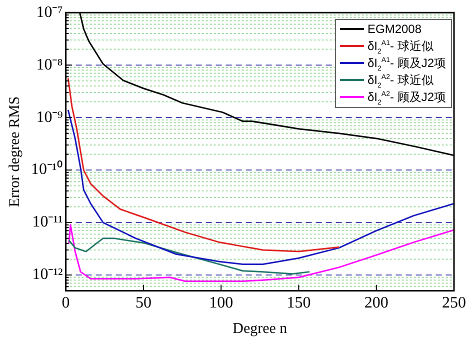 The width and height of the screenshot is (470, 342). Describe the element at coordinates (298, 303) in the screenshot. I see `x-tick-label: 150` at that location.